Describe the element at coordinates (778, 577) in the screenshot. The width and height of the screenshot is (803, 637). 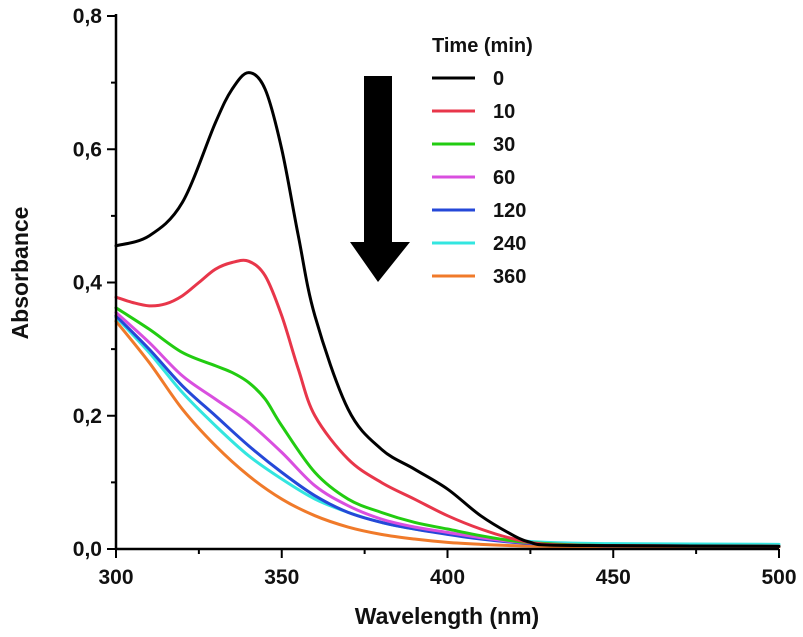
I see `x-tick-label: 500` at that location.